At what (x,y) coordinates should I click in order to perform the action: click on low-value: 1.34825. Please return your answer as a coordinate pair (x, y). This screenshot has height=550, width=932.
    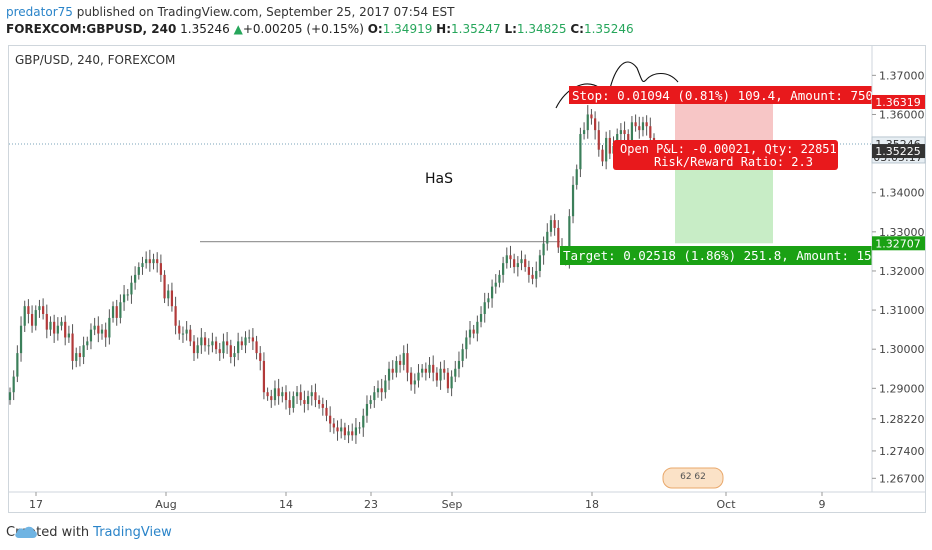
    Looking at the image, I should click on (541, 29).